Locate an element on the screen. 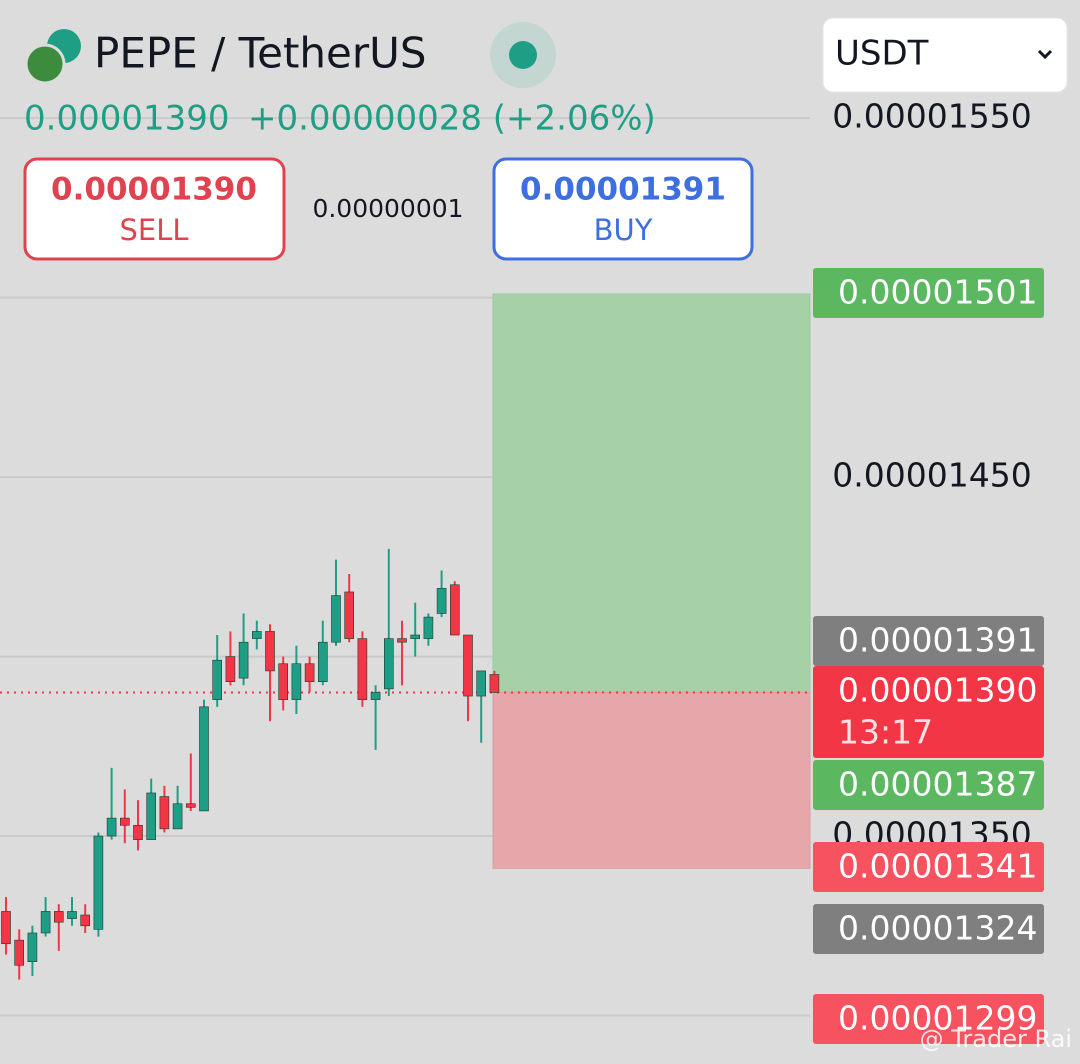  price-tag-label: 0.00001299 is located at coordinates (937, 1018).